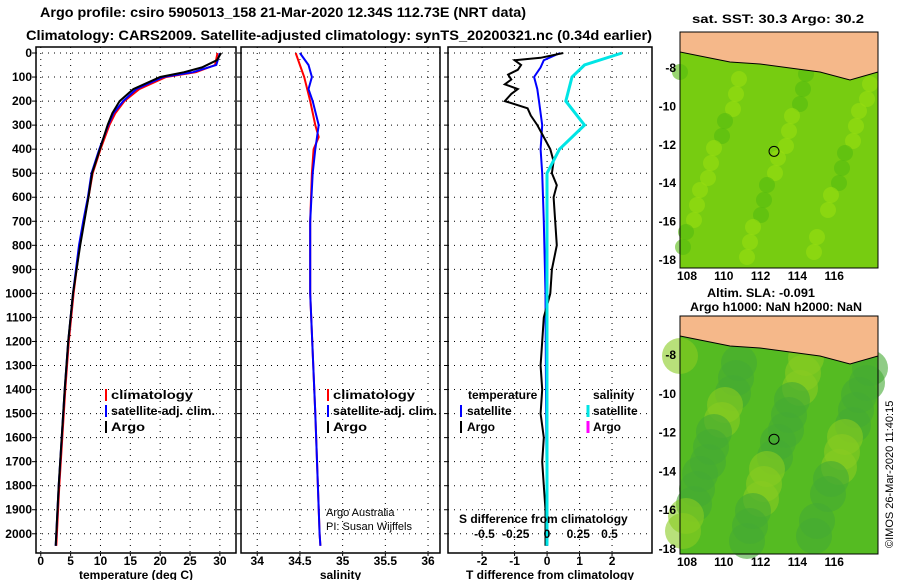  Describe the element at coordinates (22, 245) in the screenshot. I see `y-tick-label: 800` at that location.